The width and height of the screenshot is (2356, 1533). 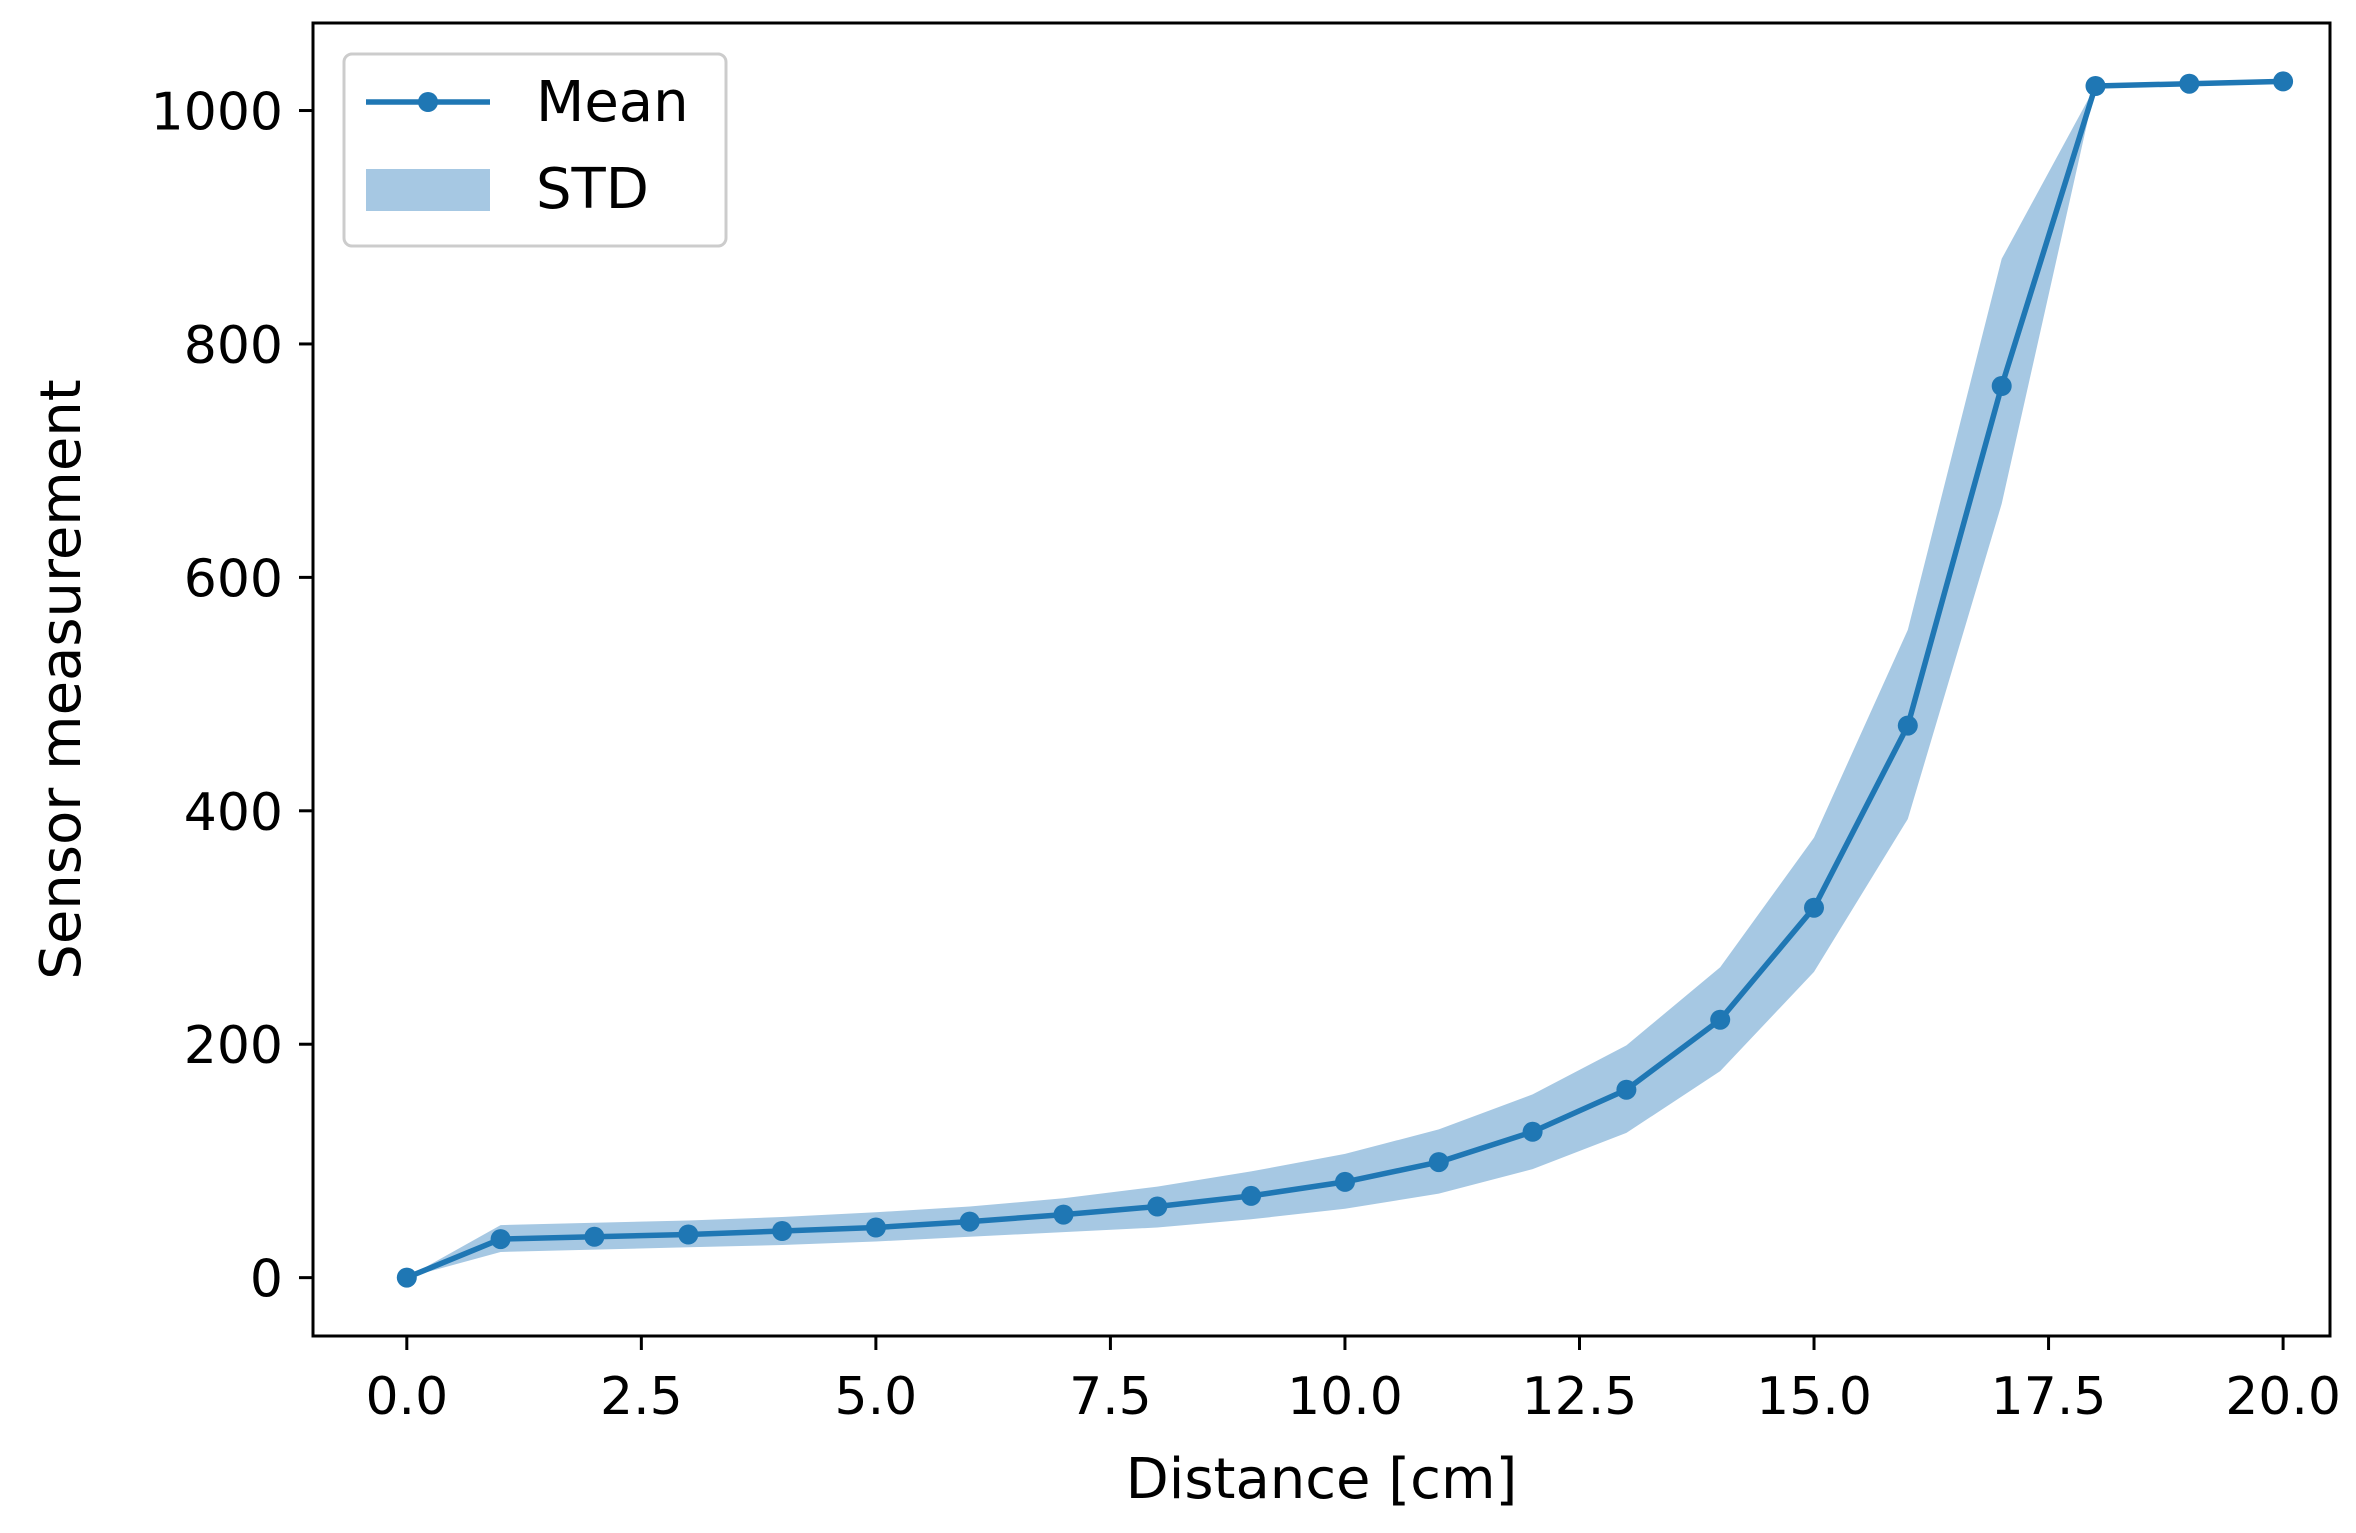 What do you see at coordinates (1322, 1479) in the screenshot?
I see `x-axis-label: Distance [cm]` at bounding box center [1322, 1479].